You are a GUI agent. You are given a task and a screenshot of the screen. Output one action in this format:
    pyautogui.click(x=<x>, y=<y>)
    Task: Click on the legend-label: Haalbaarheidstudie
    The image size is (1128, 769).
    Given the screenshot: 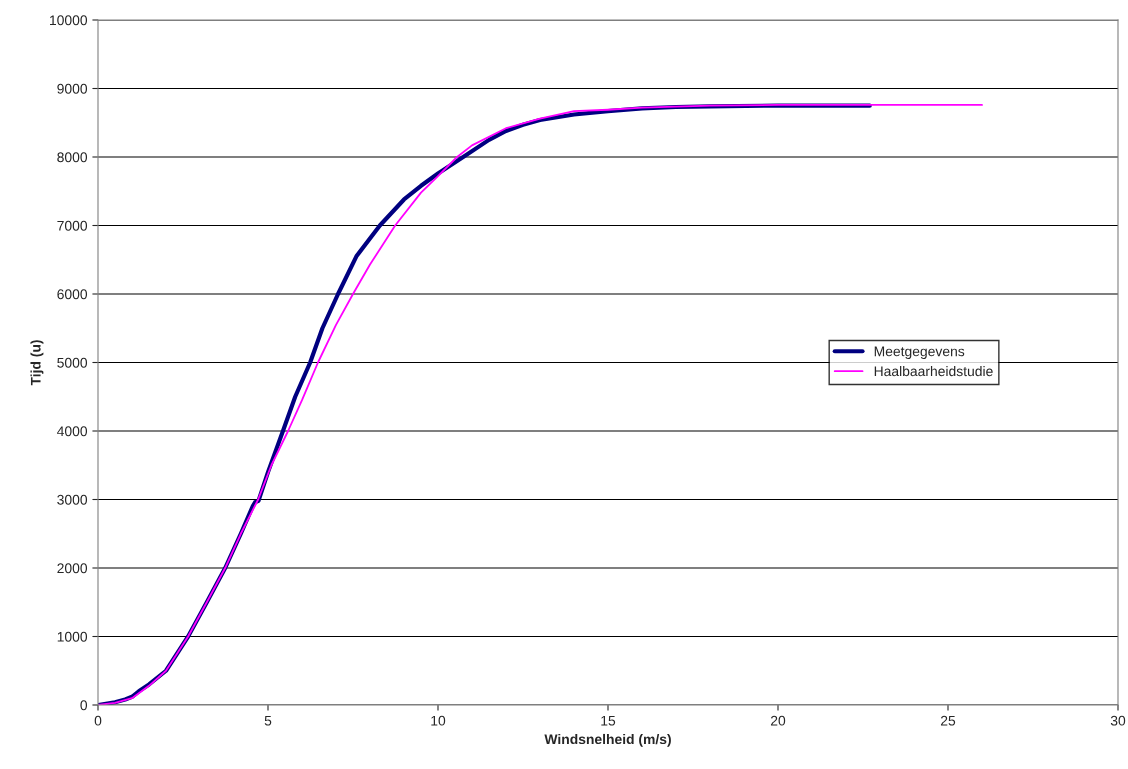 What is the action you would take?
    pyautogui.click(x=933, y=371)
    